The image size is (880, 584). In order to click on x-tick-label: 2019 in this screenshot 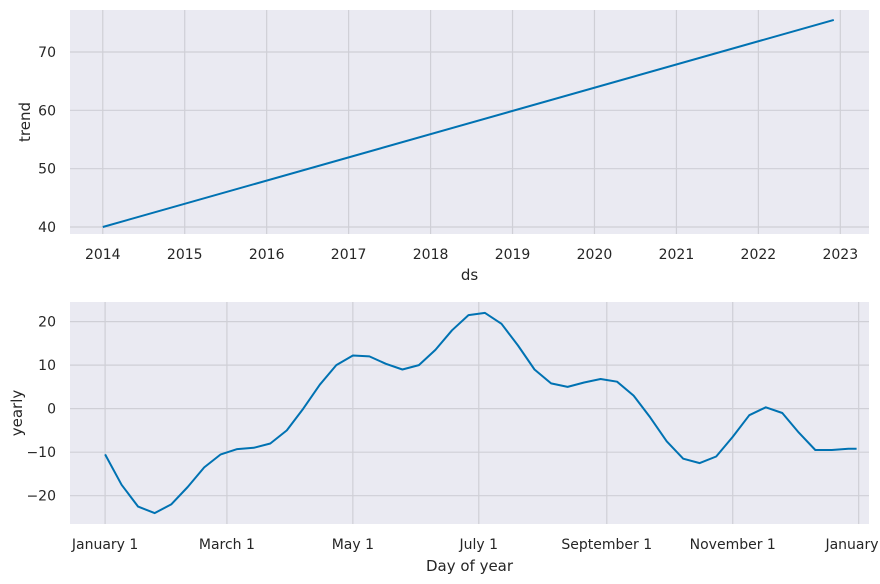, I will do `click(513, 255)`.